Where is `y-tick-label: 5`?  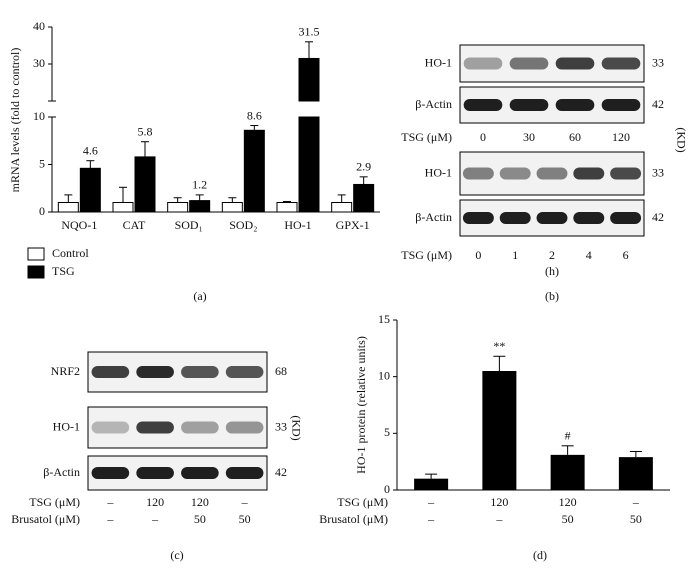
y-tick-label: 5 is located at coordinates (42, 163).